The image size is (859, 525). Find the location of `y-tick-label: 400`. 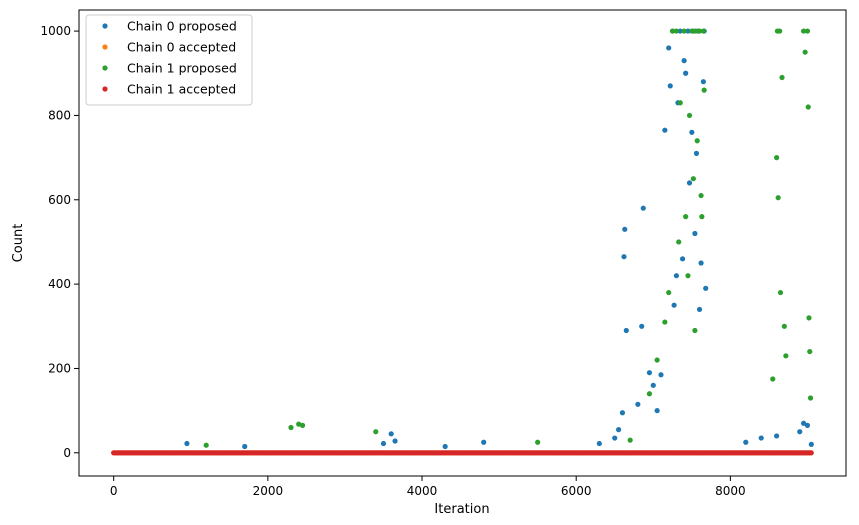

y-tick-label: 400 is located at coordinates (59, 284).